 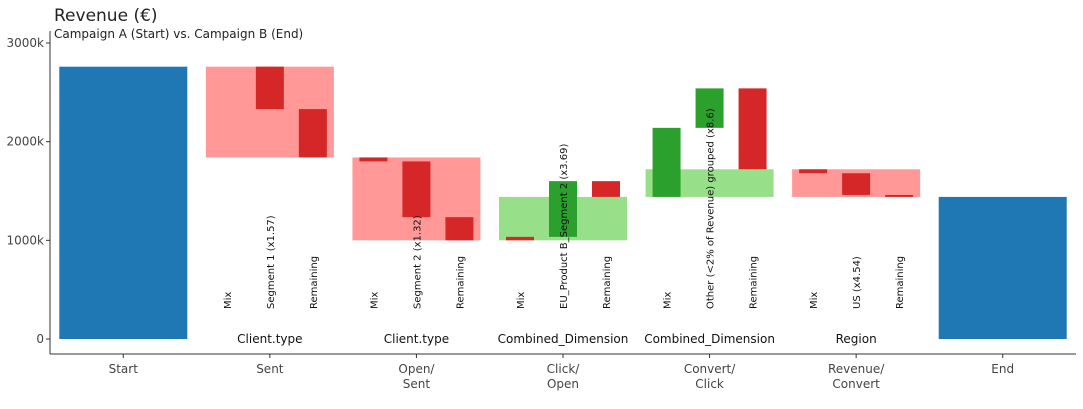 What do you see at coordinates (856, 376) in the screenshot?
I see `x-tick-label: Revenue/Convert` at bounding box center [856, 376].